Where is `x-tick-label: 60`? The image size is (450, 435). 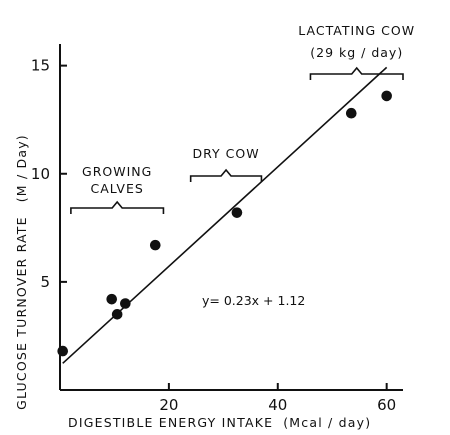 x-tick-label: 60 is located at coordinates (386, 405).